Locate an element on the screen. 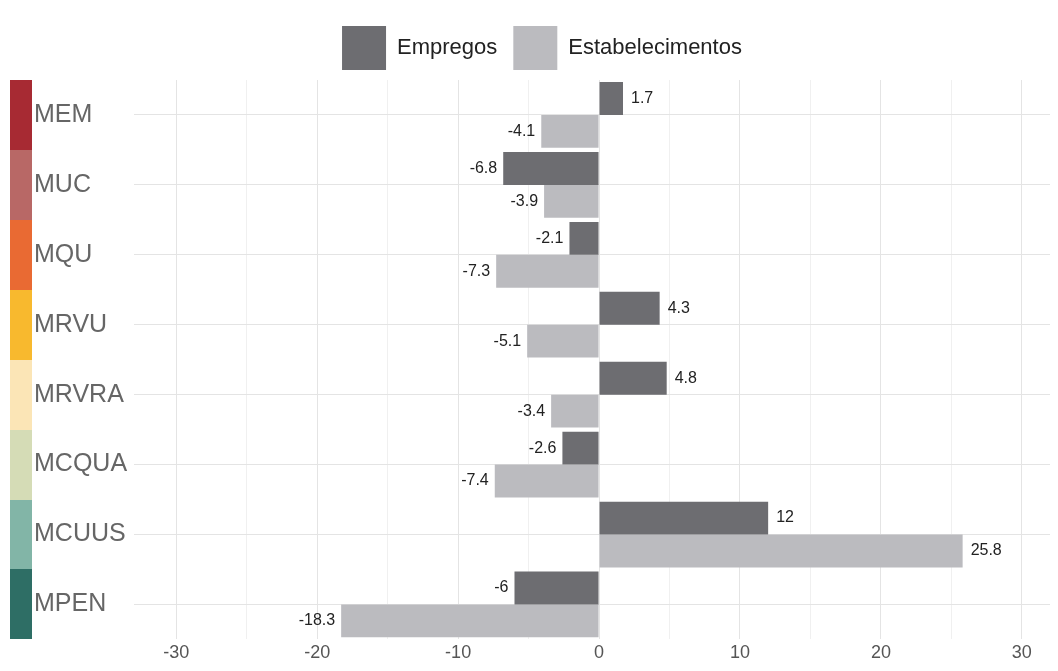  data-label: 4.3 is located at coordinates (678, 307).